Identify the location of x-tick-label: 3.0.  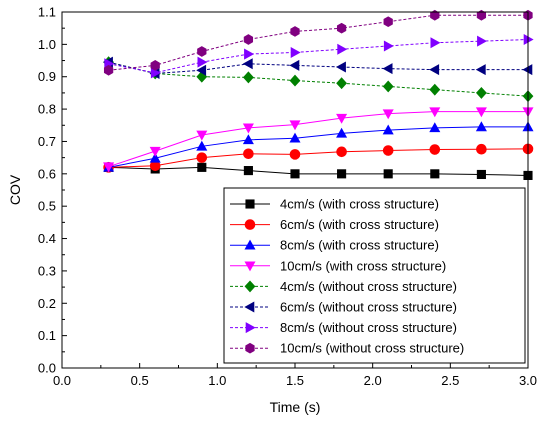
(528, 380).